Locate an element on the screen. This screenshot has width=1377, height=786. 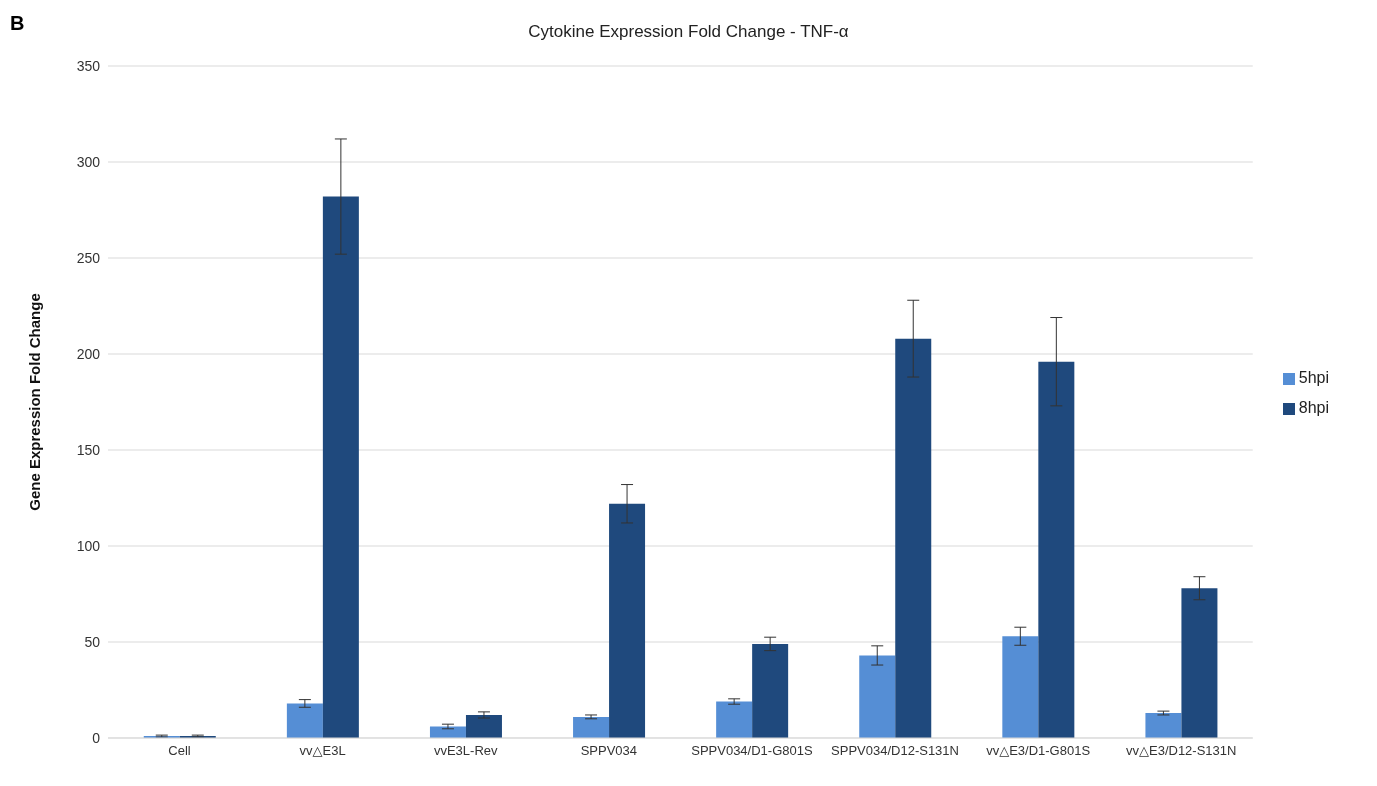
x-tick-label: vv△E3/D1-G801S is located at coordinates (1038, 751).